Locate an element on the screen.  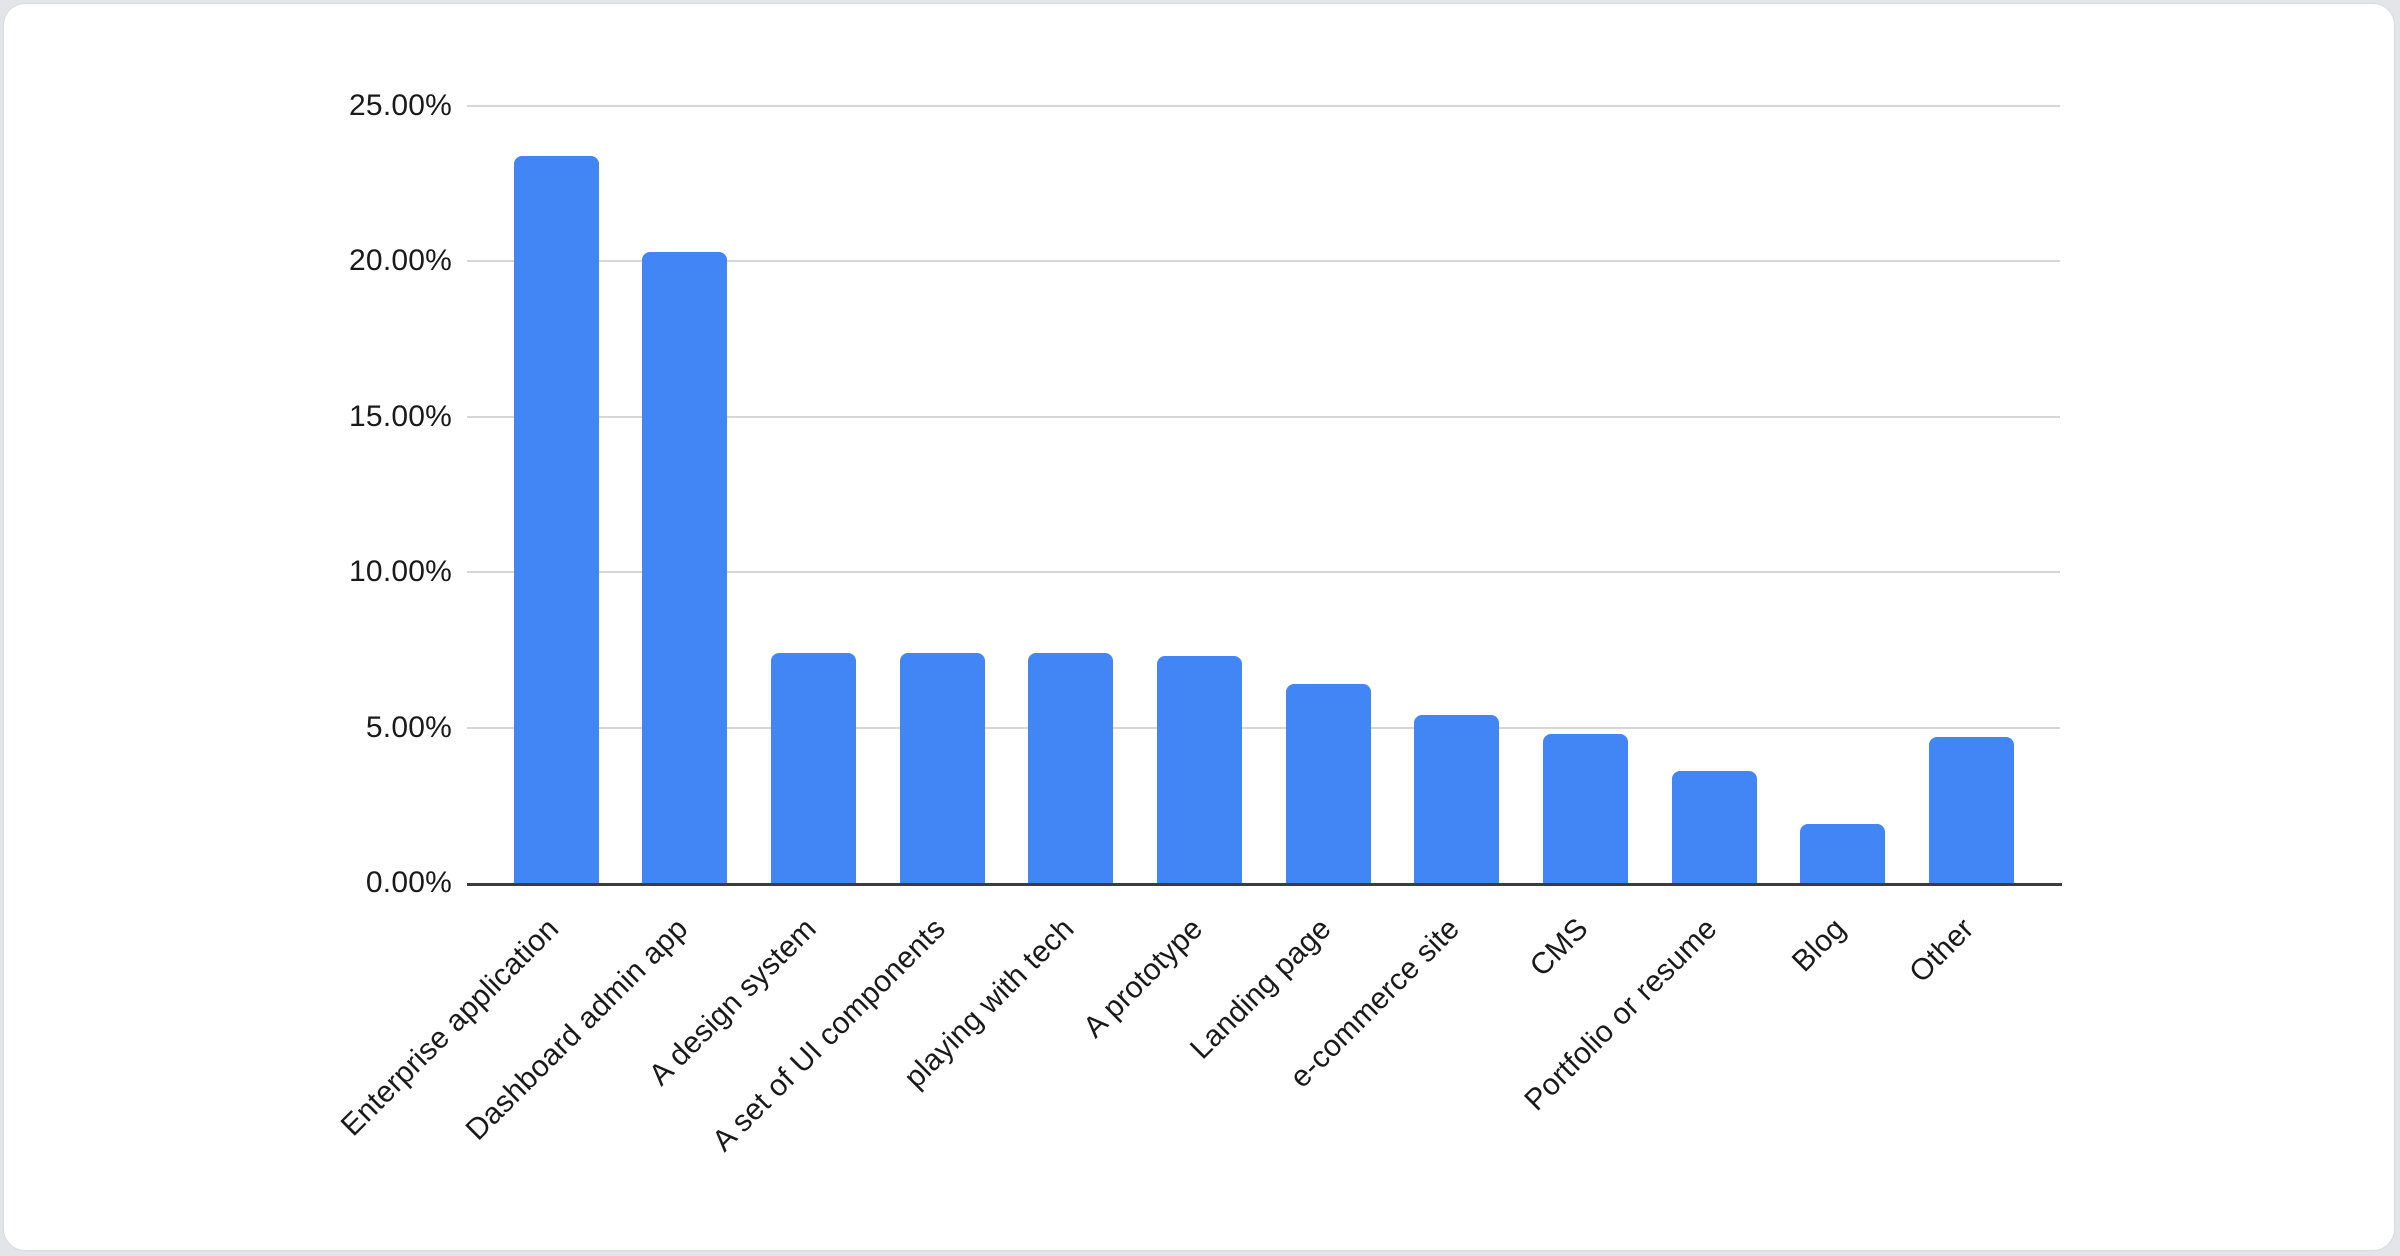
y-axis-tick-label-15-00: 15.00% is located at coordinates (400, 416).